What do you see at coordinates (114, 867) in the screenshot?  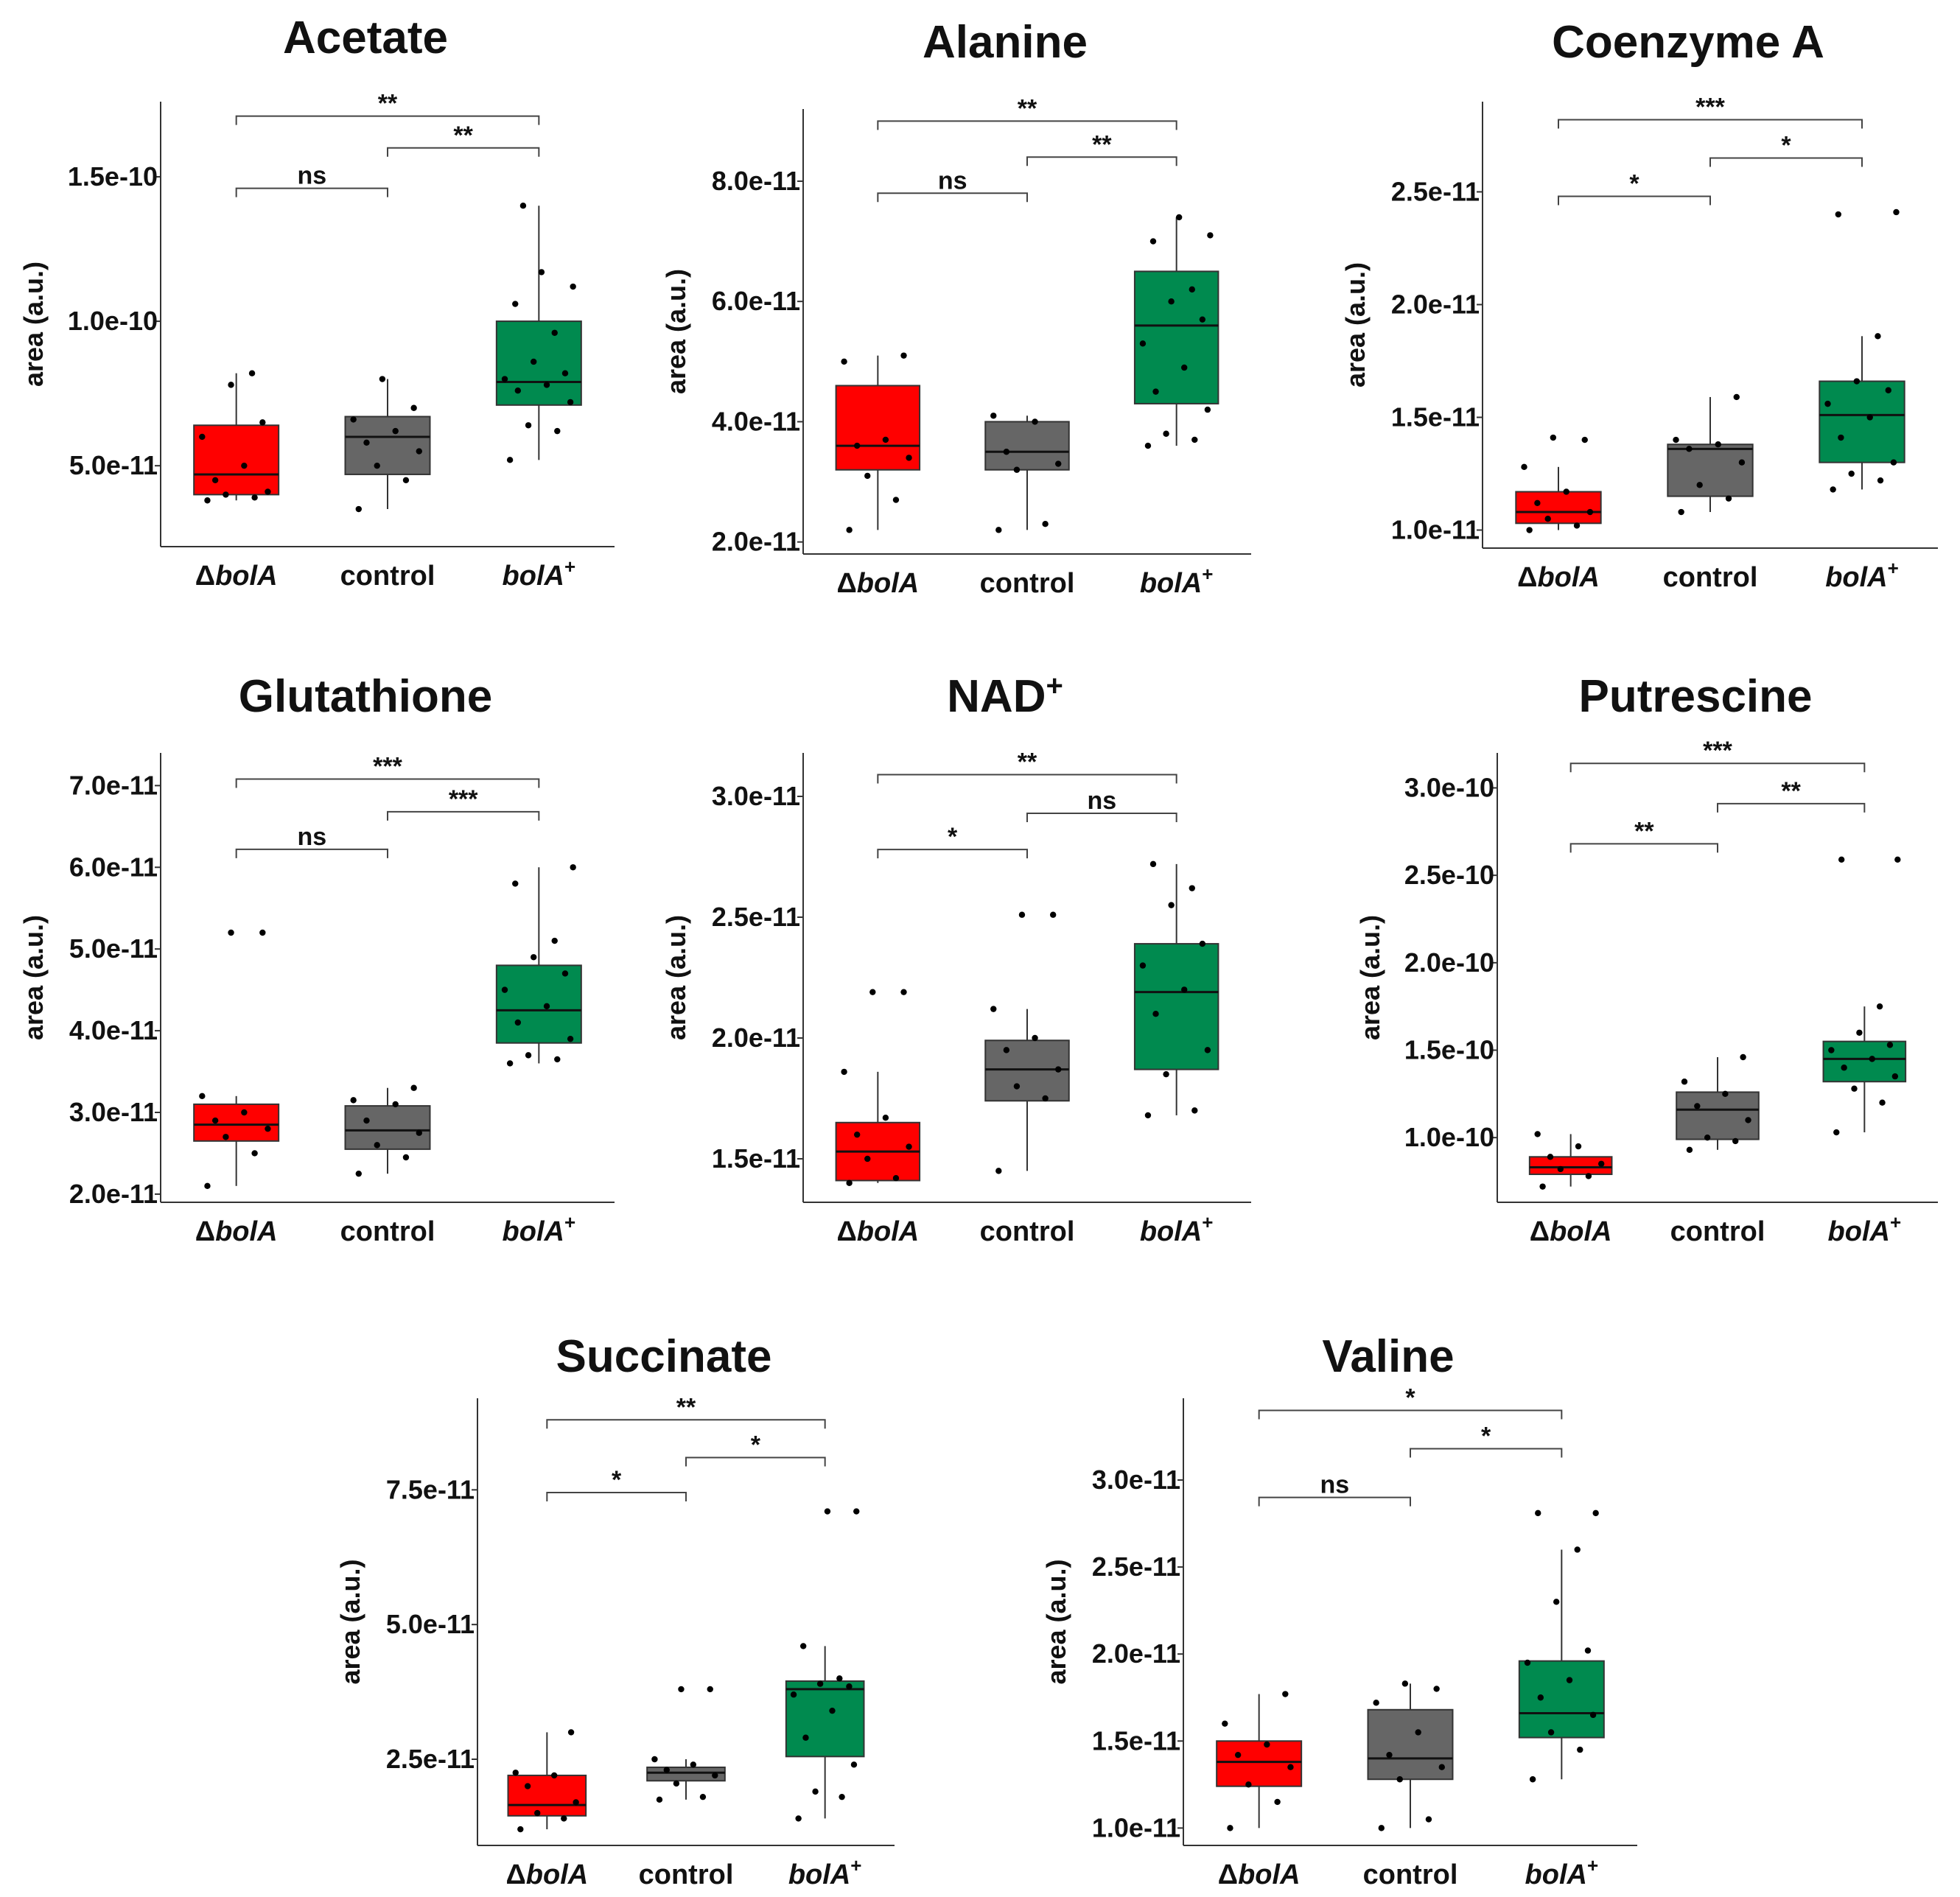 I see `y-tick-label: 6.0e-11` at bounding box center [114, 867].